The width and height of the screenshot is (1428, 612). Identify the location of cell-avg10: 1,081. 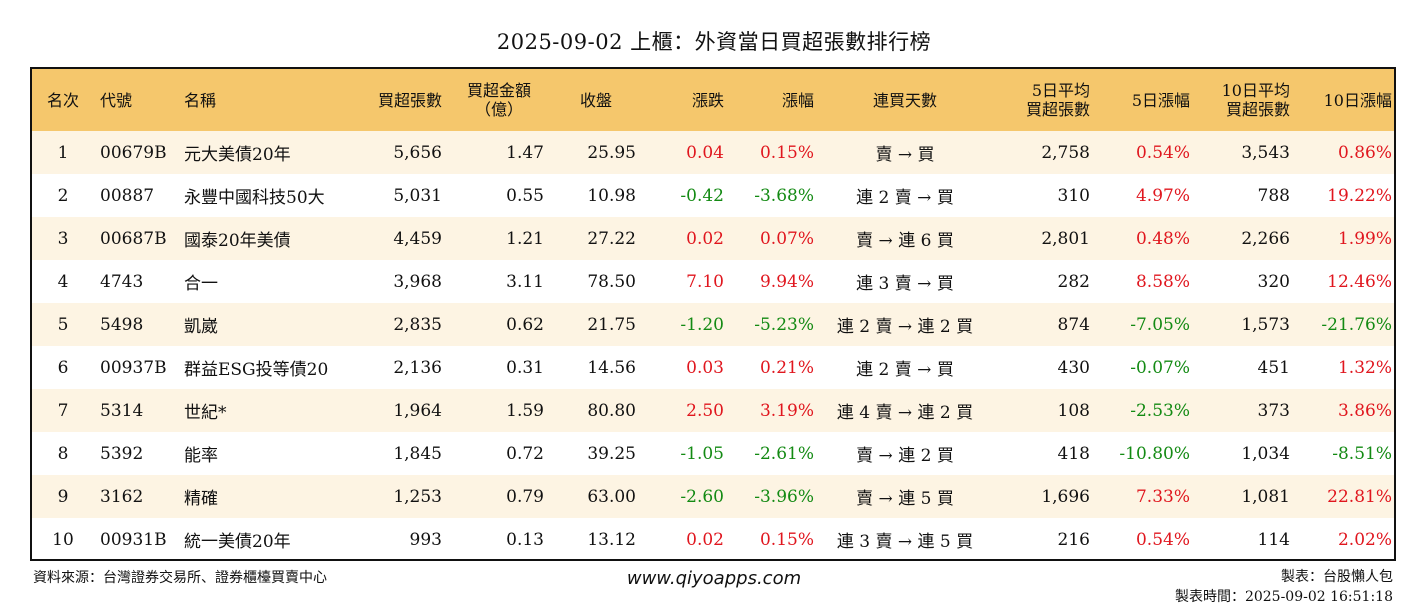
(1265, 496).